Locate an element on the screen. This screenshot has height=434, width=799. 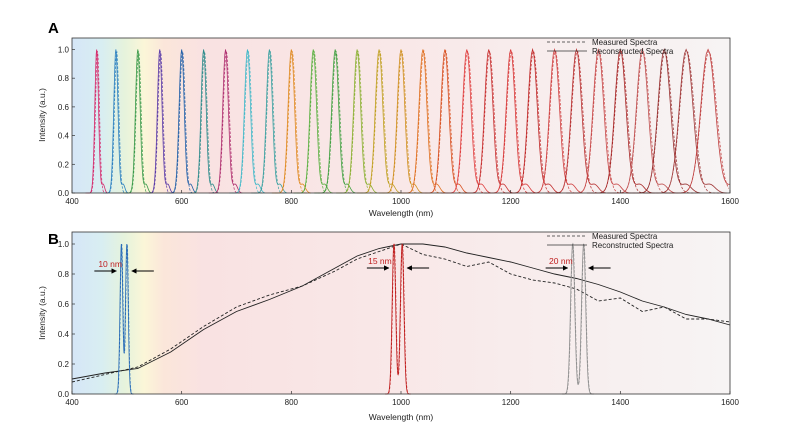
panel-a-label: A is located at coordinates (53, 28).